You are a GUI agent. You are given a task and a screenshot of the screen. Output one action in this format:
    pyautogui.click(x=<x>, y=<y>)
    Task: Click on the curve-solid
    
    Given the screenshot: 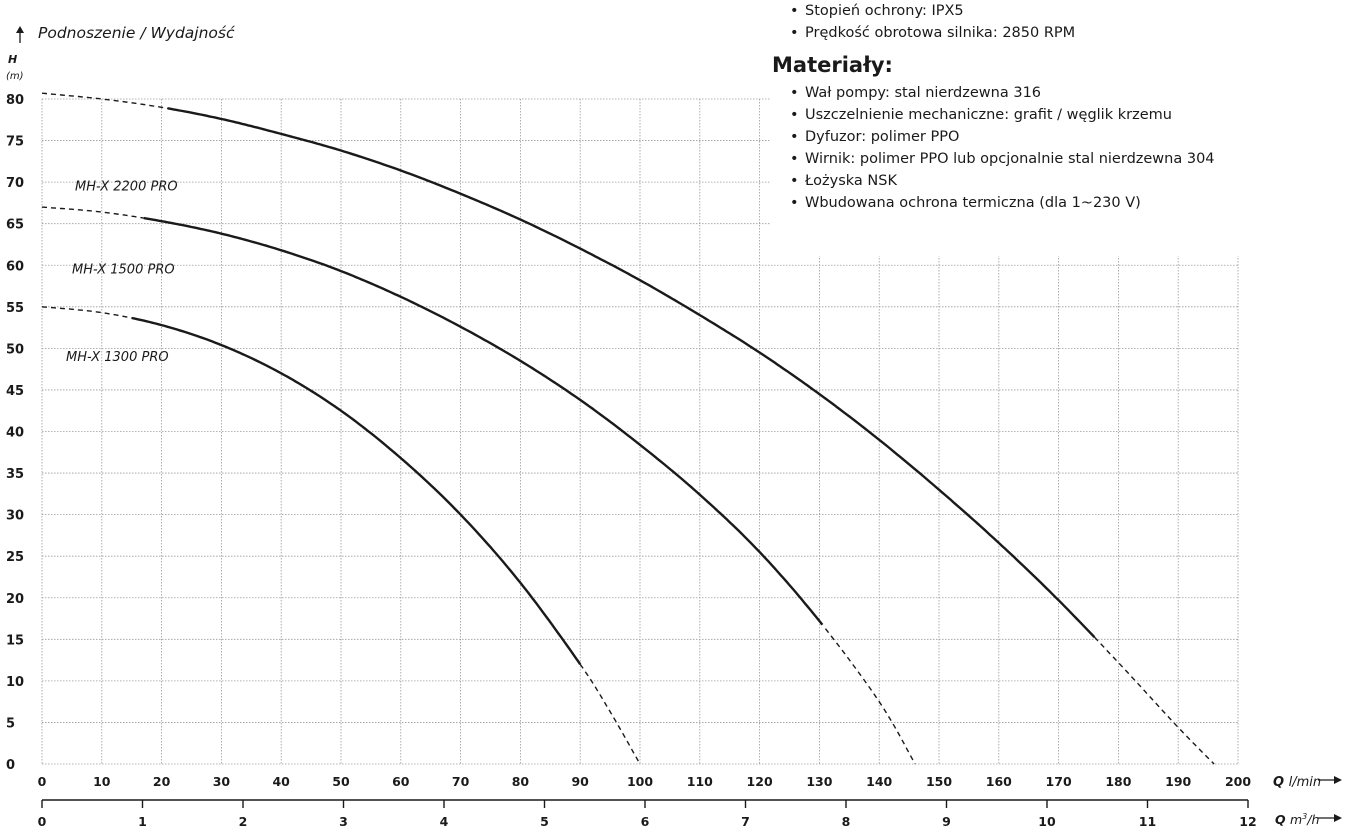 What is the action you would take?
    pyautogui.click(x=356, y=490)
    